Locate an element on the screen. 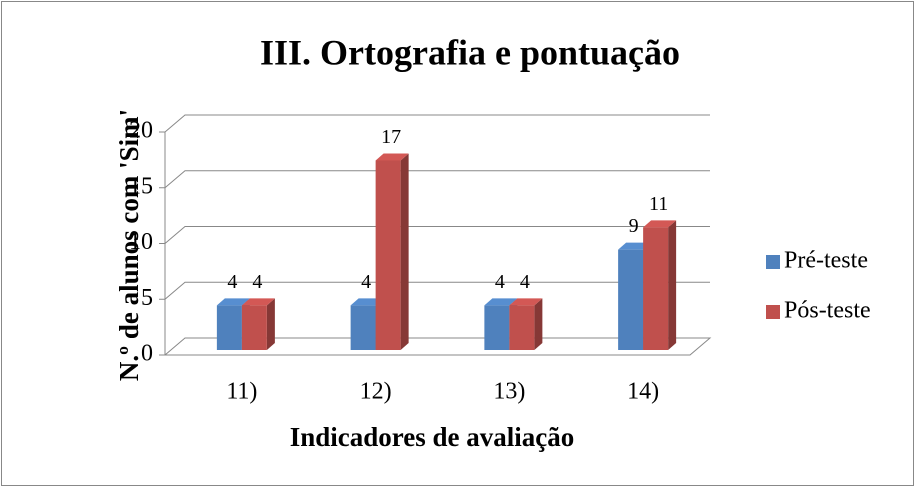  y-axis-label: N.º de alunos com 'Sim' is located at coordinates (129, 245).